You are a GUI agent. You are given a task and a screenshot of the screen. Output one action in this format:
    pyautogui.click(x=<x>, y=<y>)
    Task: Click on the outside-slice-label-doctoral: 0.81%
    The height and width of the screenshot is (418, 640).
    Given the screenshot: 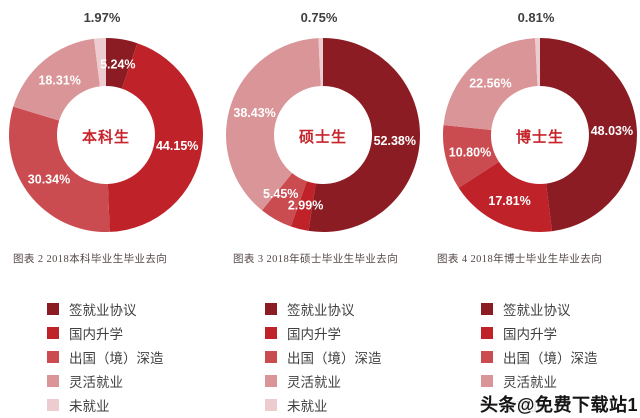 What is the action you would take?
    pyautogui.click(x=536, y=17)
    